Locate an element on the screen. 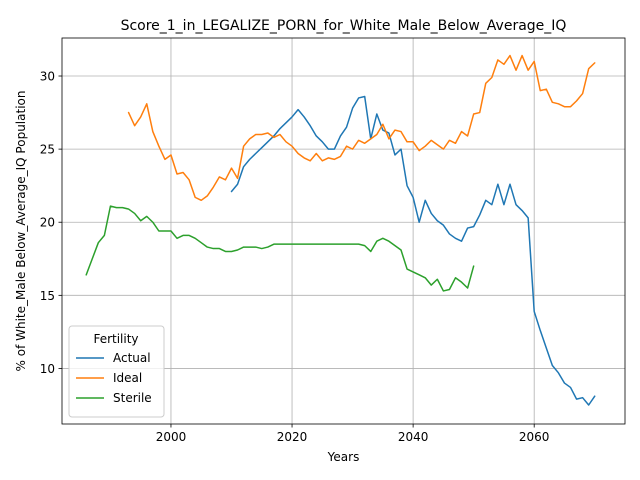 The width and height of the screenshot is (640, 480). legend-title: Fertility is located at coordinates (115, 339).